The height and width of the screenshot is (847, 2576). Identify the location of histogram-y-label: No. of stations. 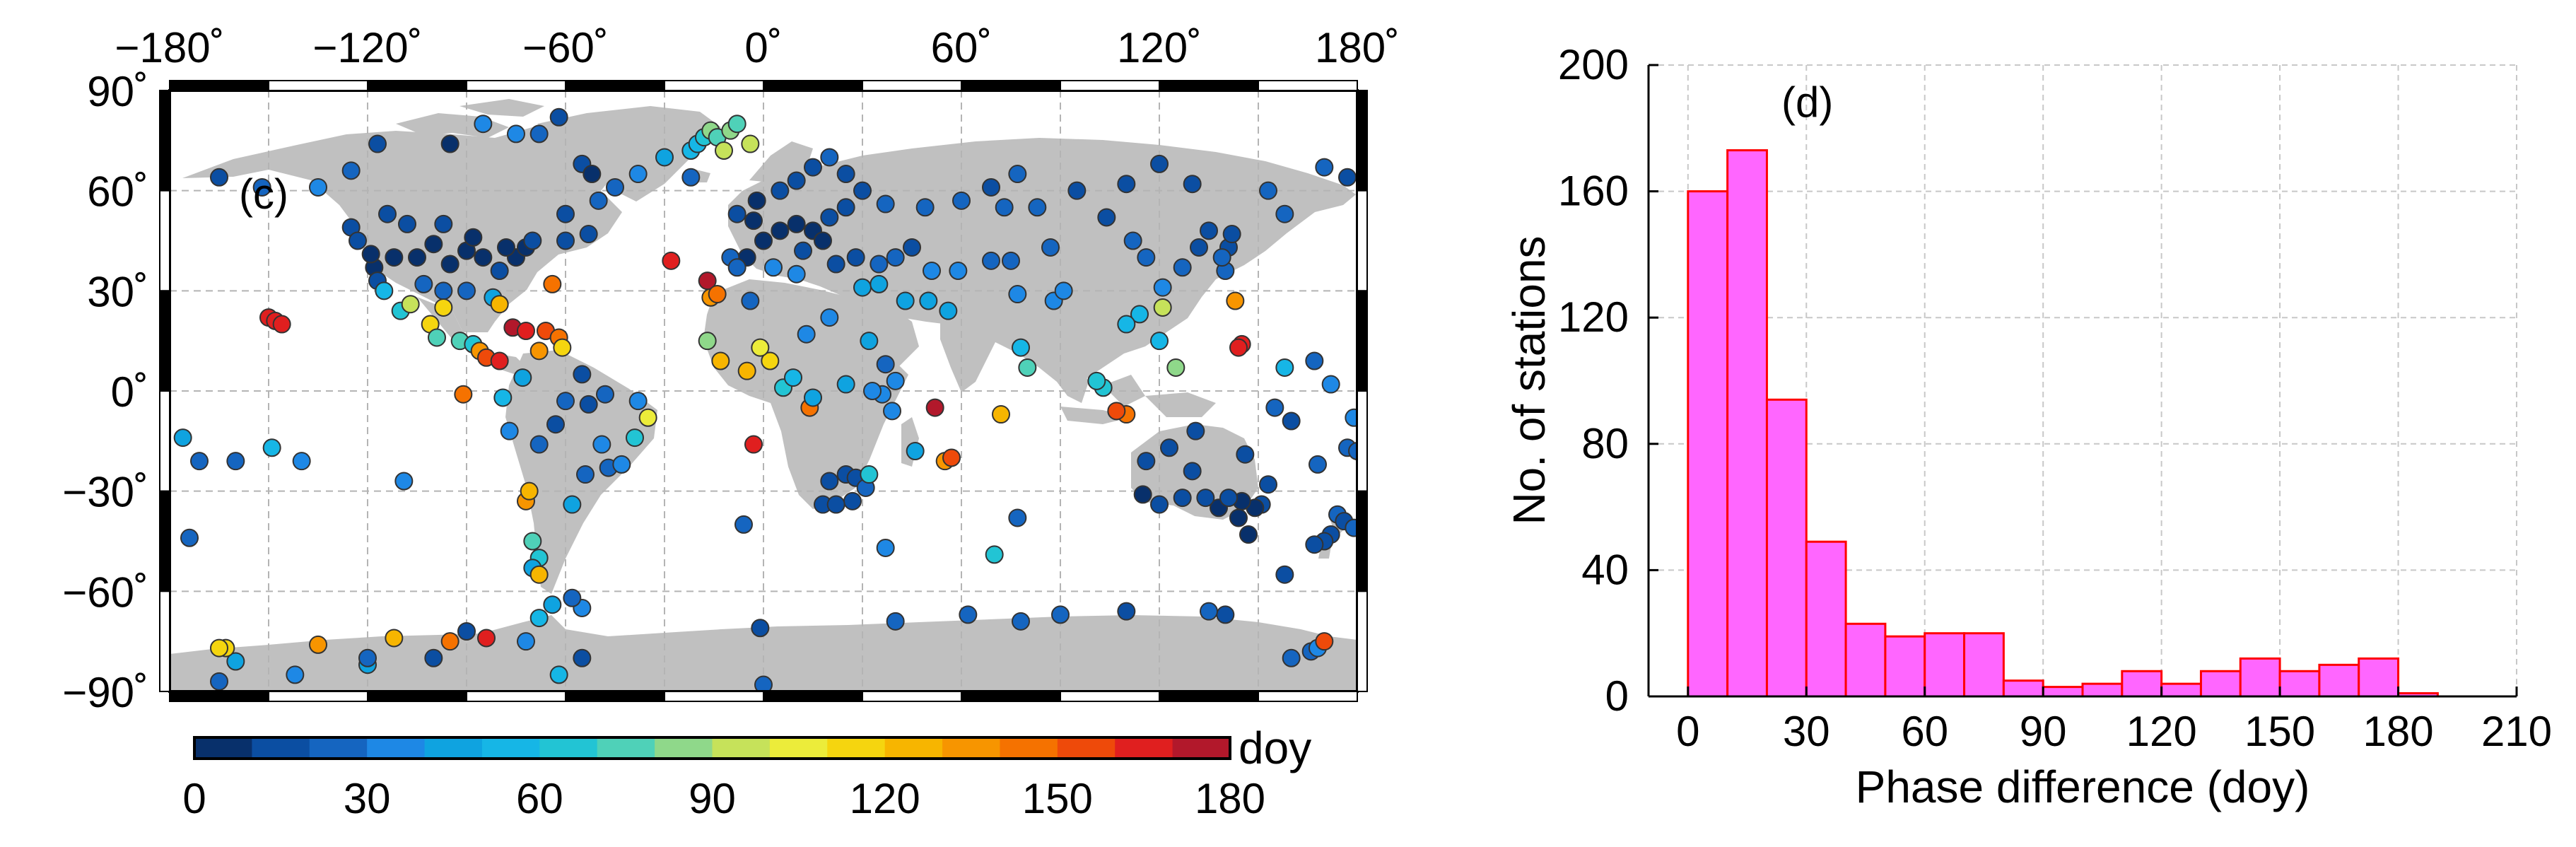
(1529, 380).